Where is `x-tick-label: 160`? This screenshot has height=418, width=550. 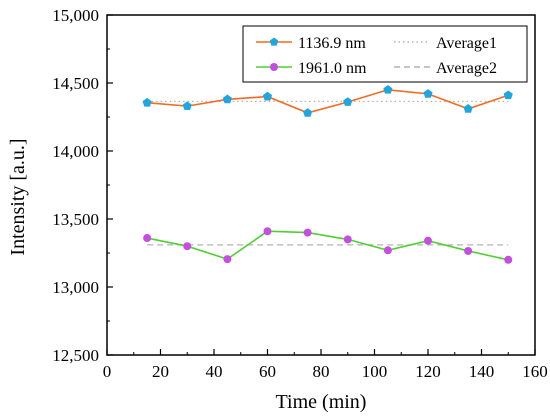 x-tick-label: 160 is located at coordinates (535, 371).